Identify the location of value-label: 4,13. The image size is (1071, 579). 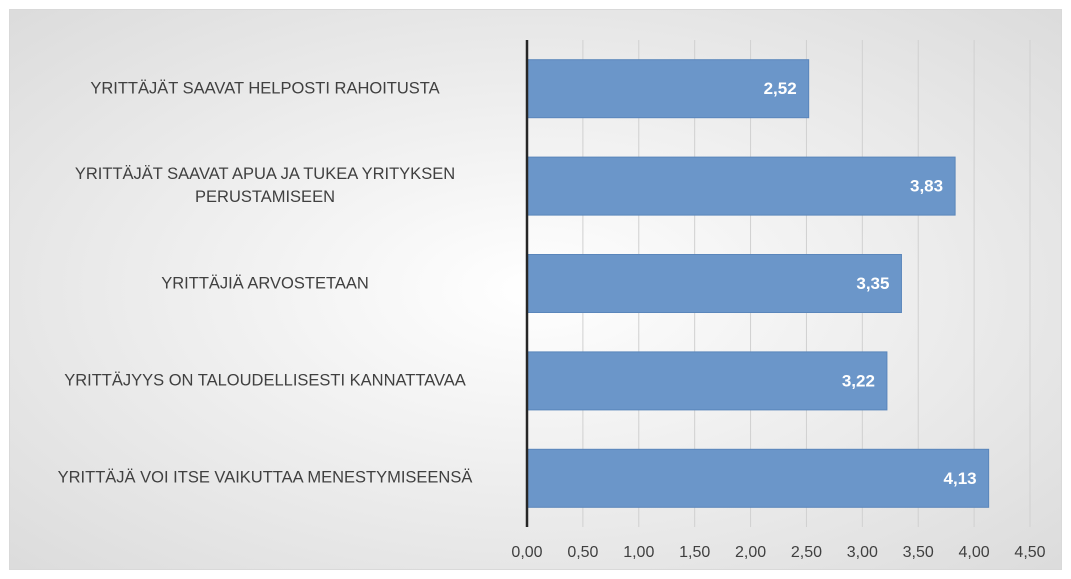
(960, 478).